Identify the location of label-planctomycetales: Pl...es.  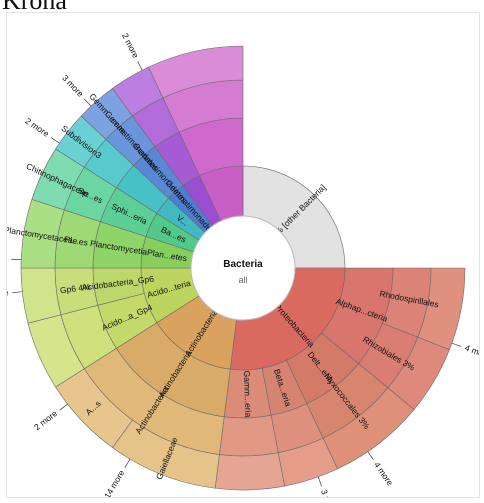
(76, 241).